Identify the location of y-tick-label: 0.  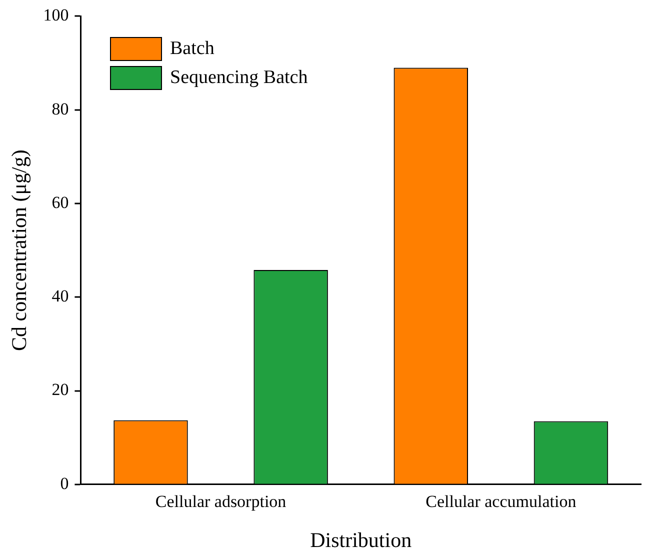
(64, 483).